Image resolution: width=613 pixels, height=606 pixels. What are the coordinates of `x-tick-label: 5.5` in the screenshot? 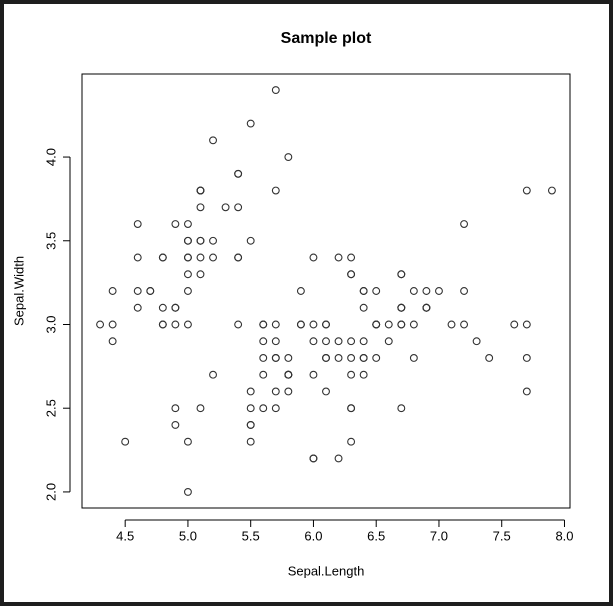 It's located at (251, 535).